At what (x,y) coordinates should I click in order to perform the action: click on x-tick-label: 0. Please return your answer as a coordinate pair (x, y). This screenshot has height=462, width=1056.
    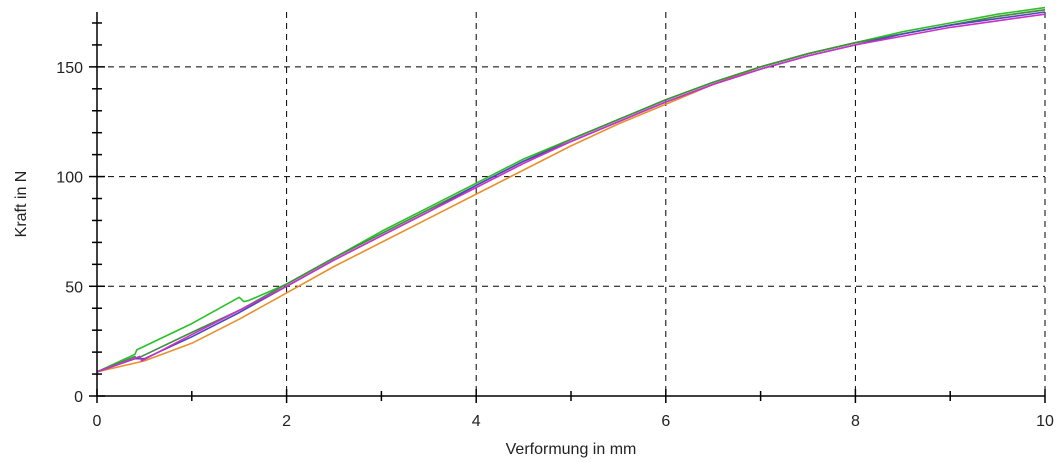
    Looking at the image, I should click on (97, 421).